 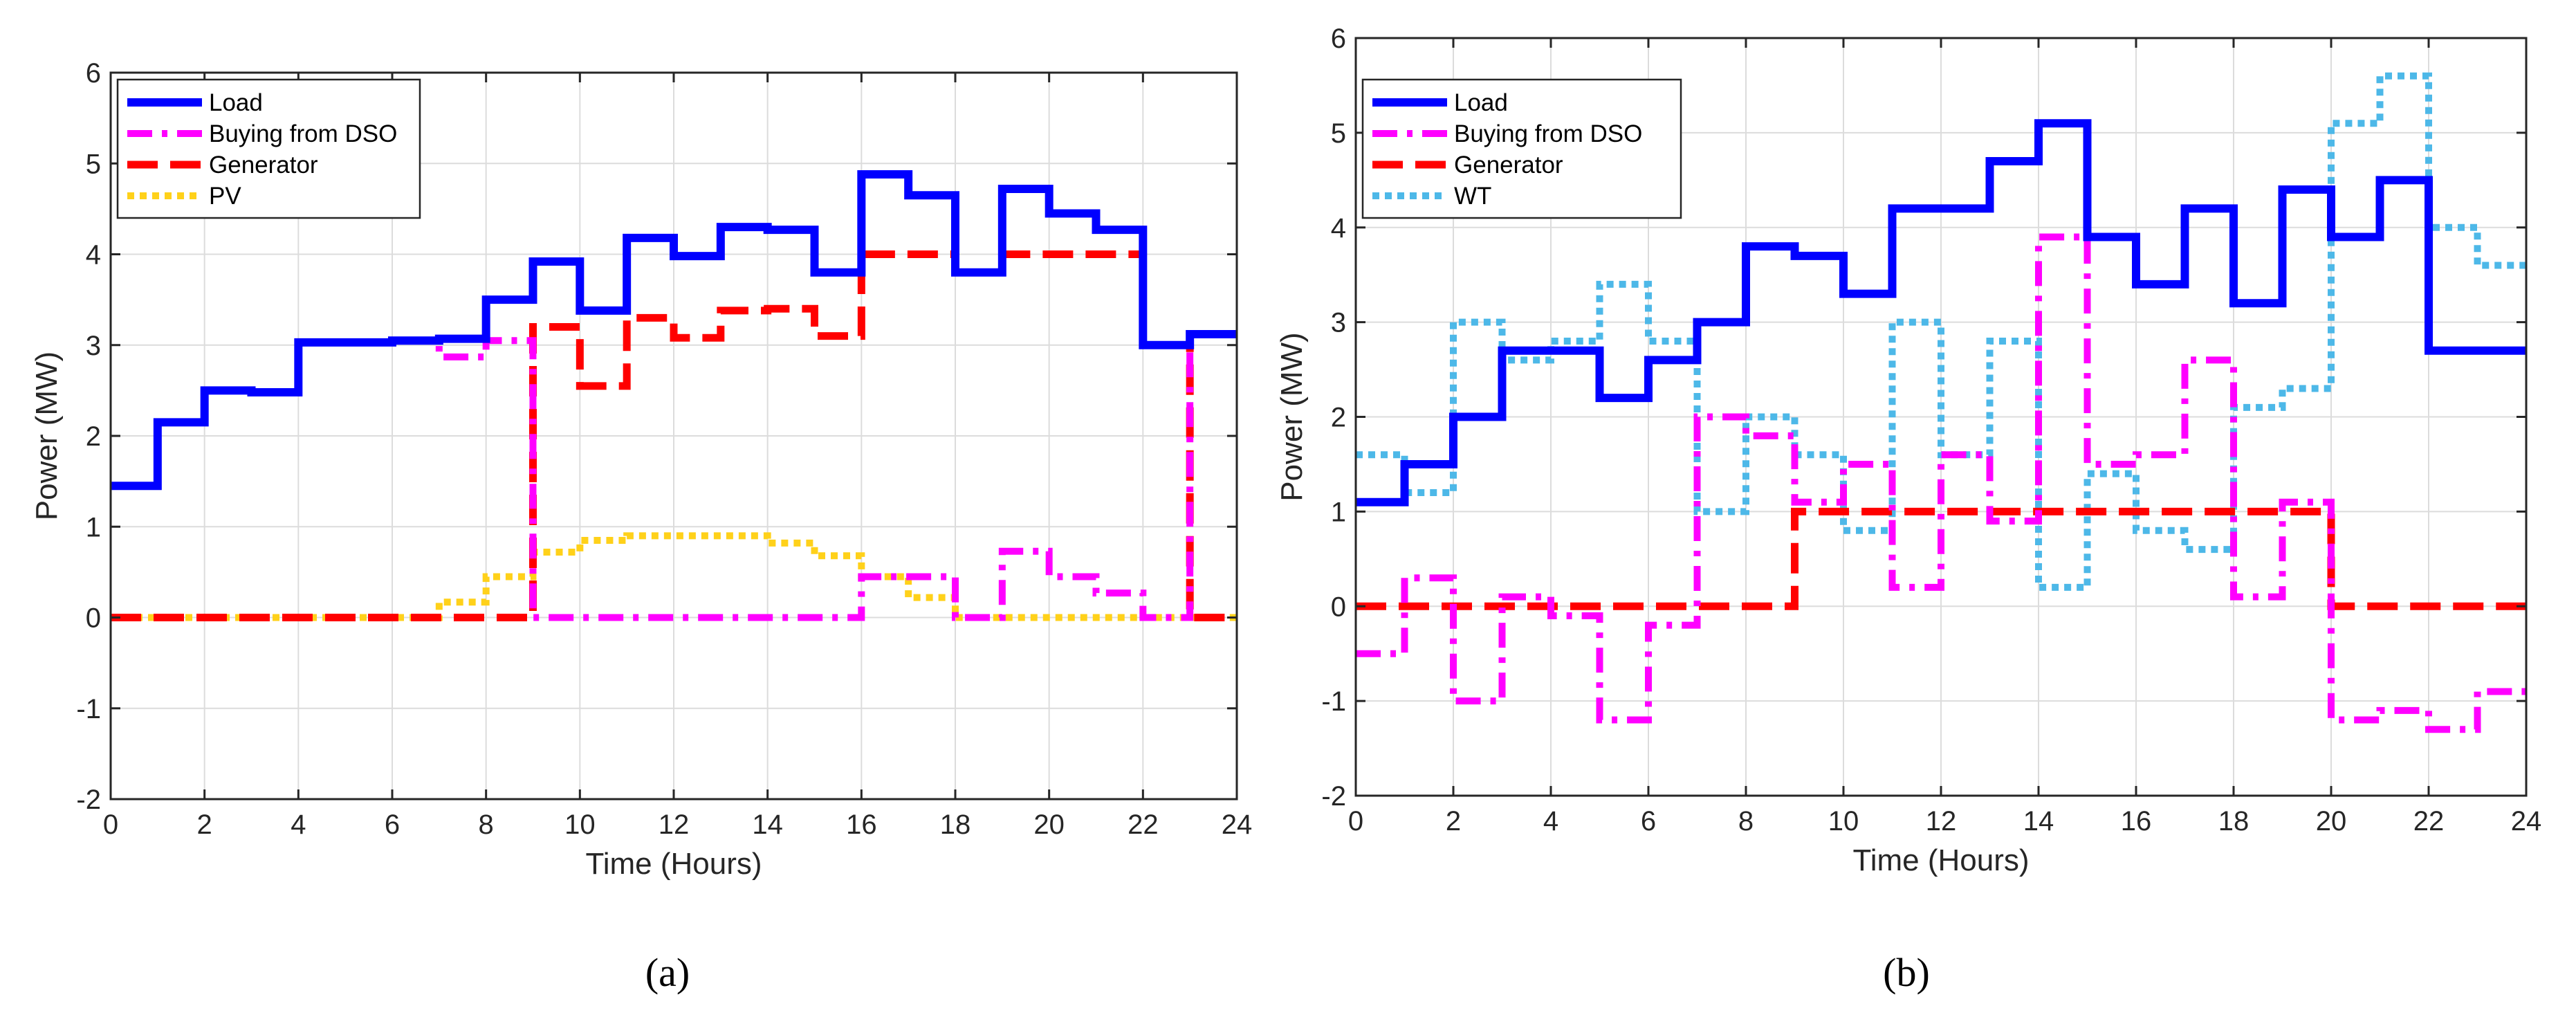 I want to click on series-line-generator, so click(x=1941, y=558).